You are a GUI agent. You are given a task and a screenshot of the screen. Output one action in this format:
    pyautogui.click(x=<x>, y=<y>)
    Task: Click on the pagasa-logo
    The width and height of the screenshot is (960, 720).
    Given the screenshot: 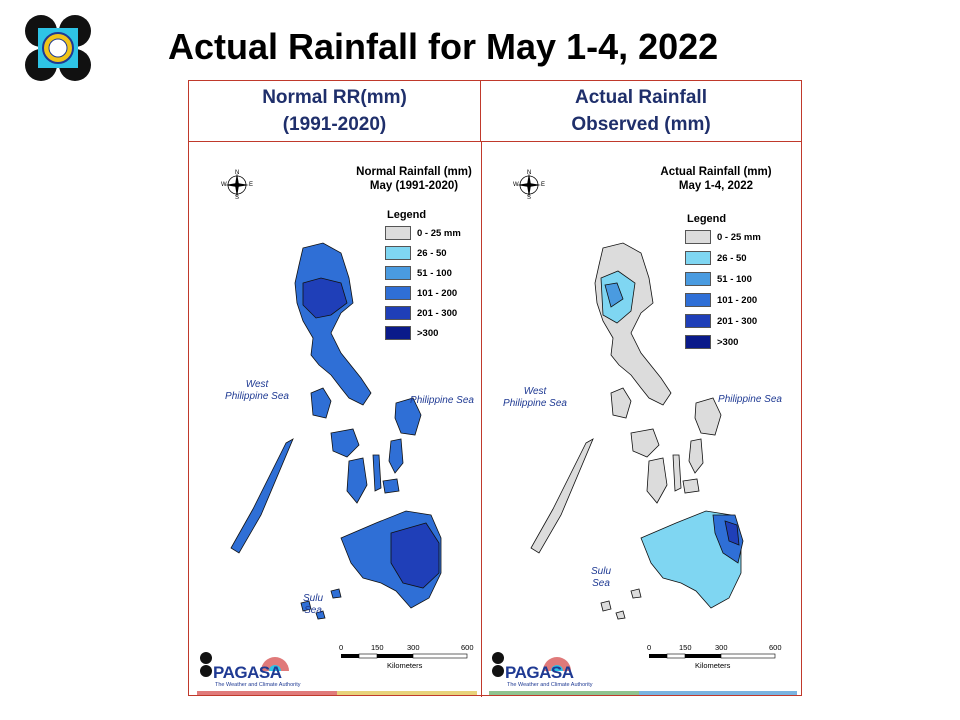 What is the action you would take?
    pyautogui.click(x=244, y=664)
    